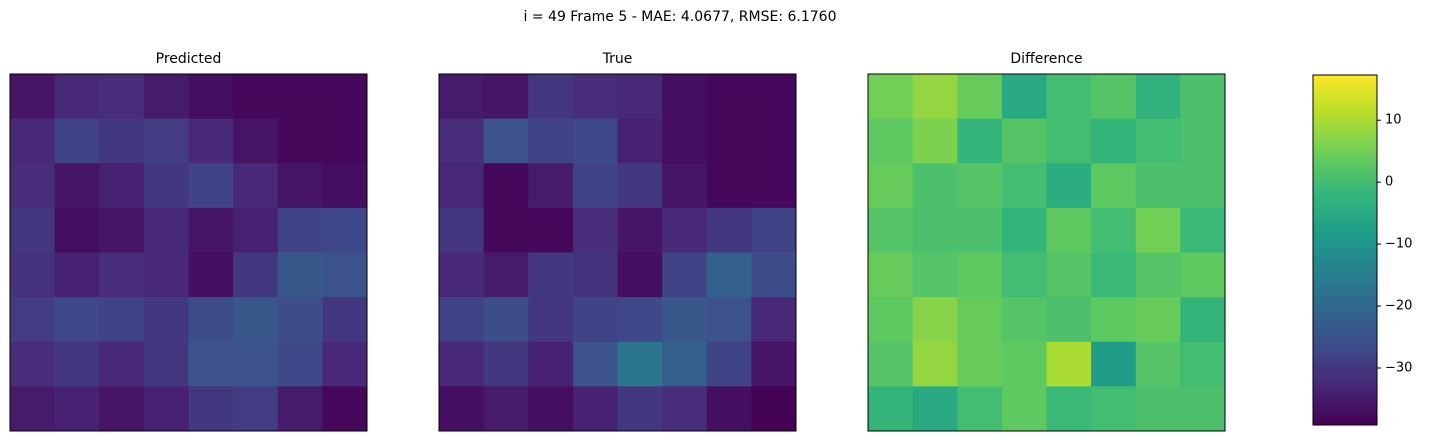  Describe the element at coordinates (1398, 368) in the screenshot. I see `colorbar-tick-label: −30` at that location.